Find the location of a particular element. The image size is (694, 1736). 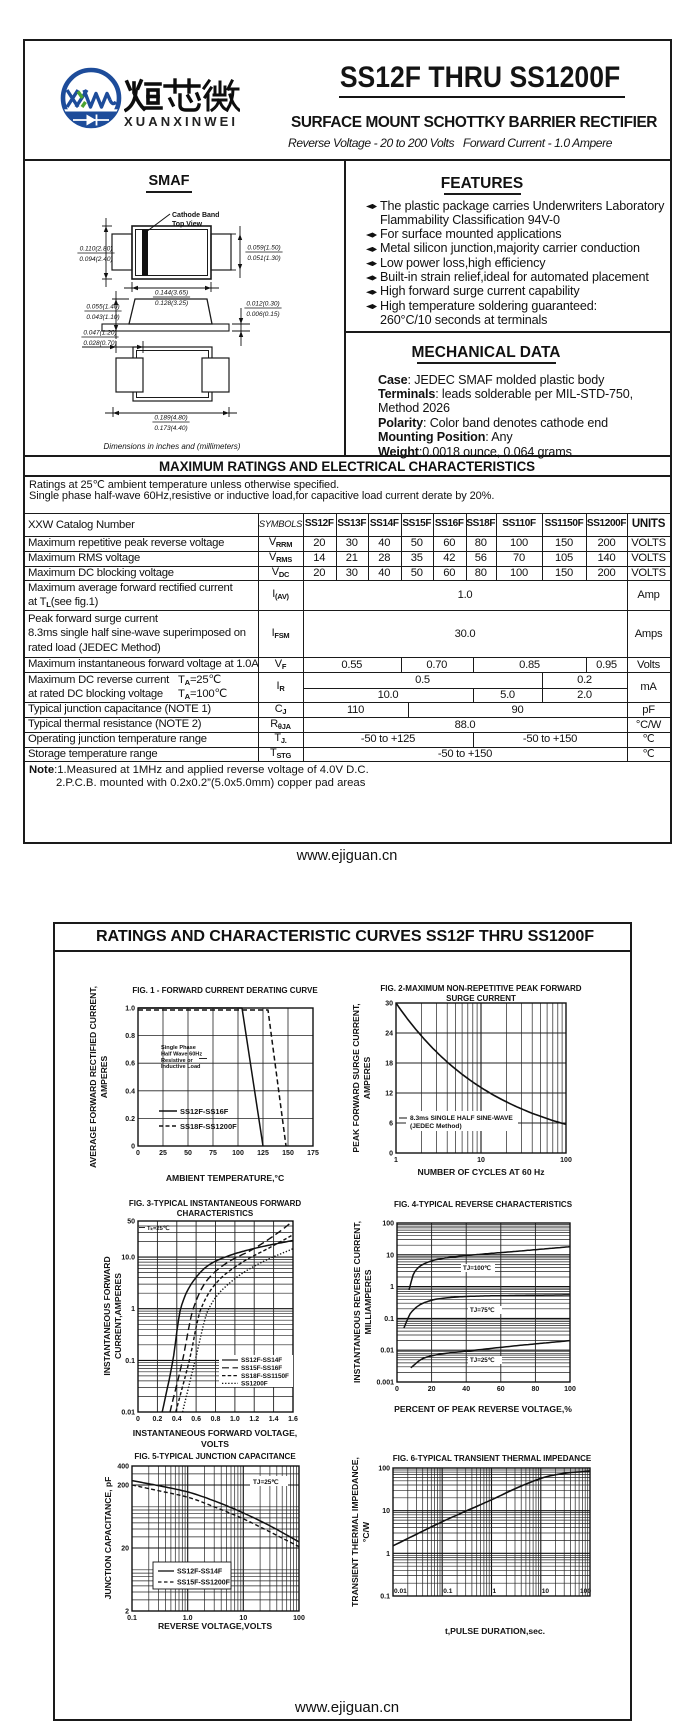

svg-text:Dimensions in inches and (mill: Dimensions in inches and (millimeters) is located at coordinates (172, 446).